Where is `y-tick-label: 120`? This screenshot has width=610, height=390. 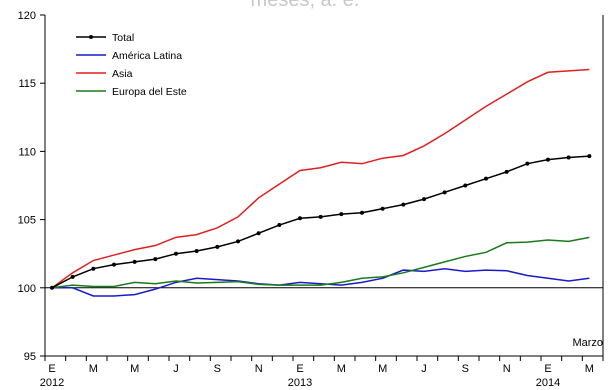
y-tick-label: 120 is located at coordinates (27, 16).